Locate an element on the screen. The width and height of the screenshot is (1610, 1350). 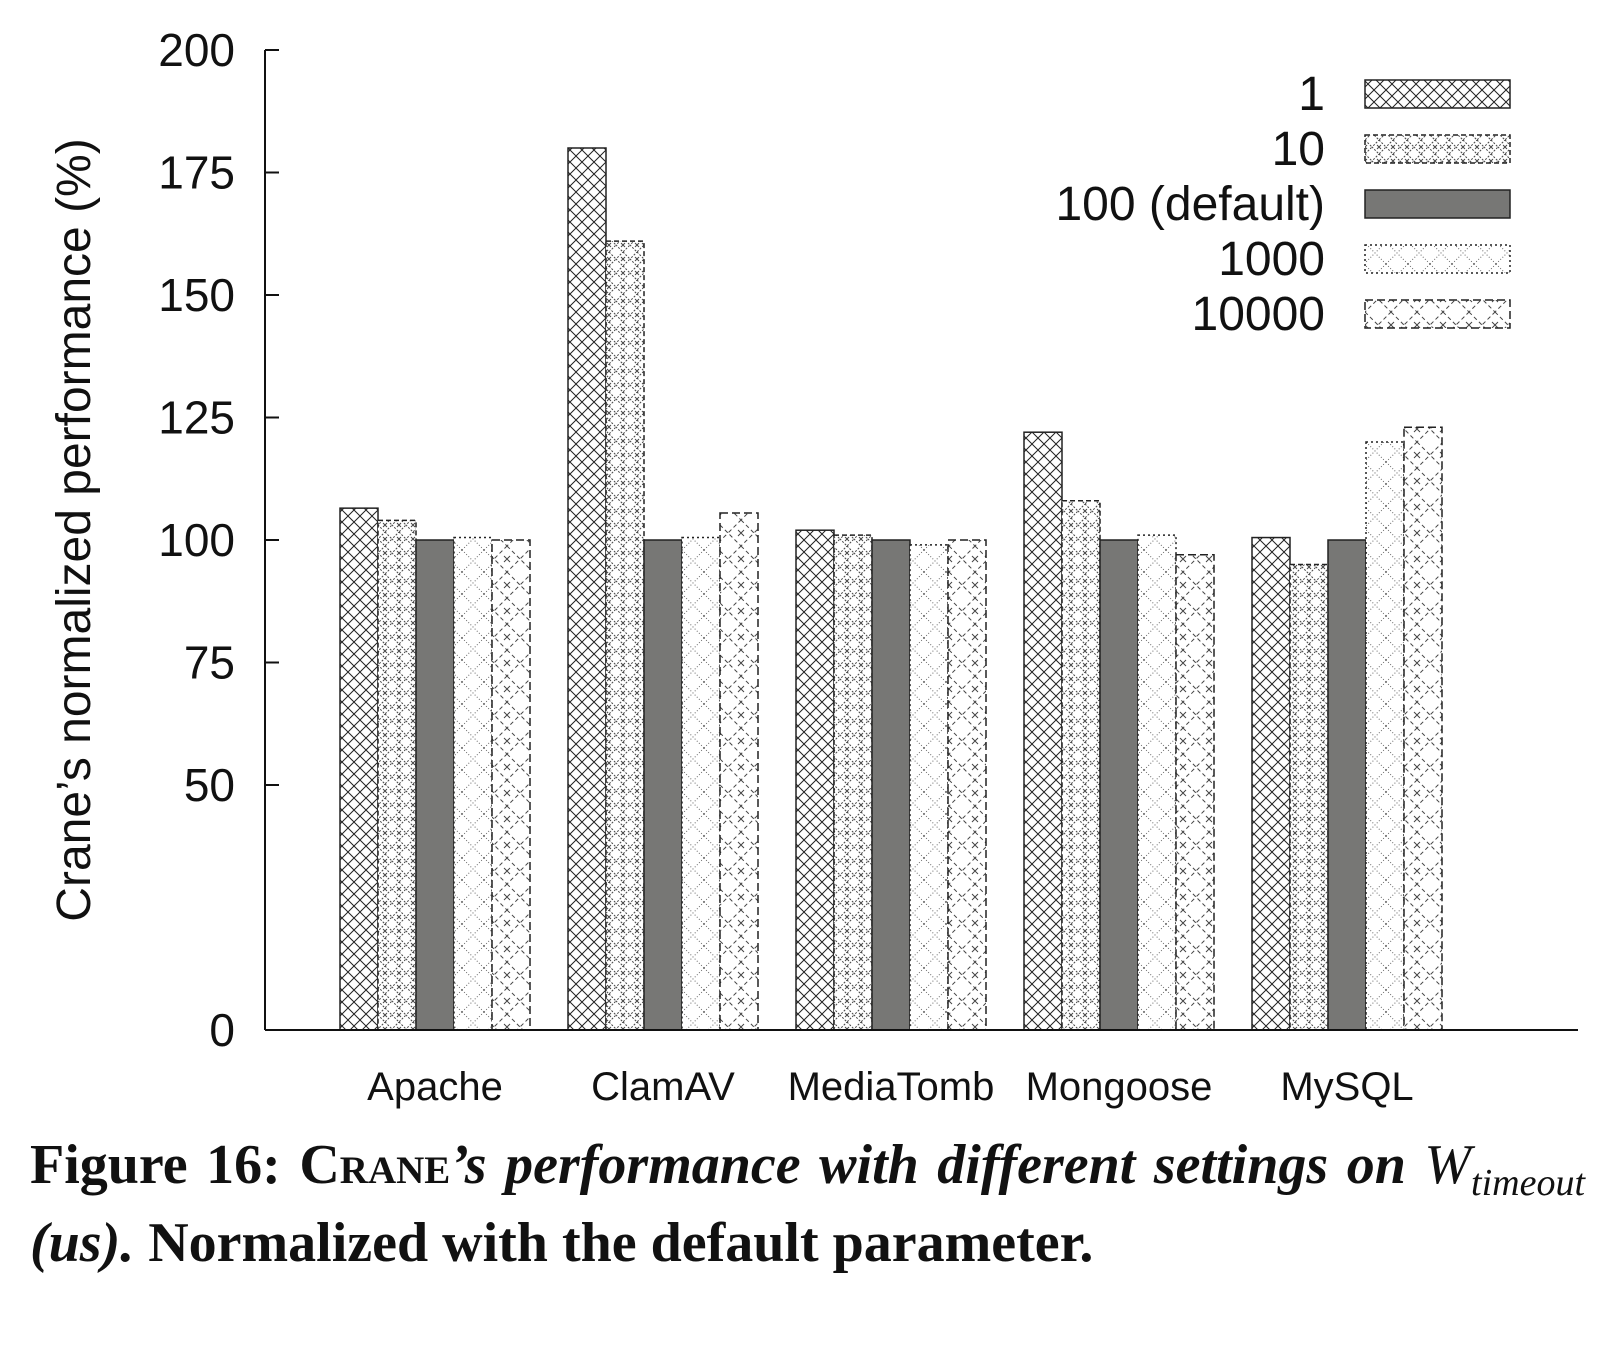
caption-subscript: timeout is located at coordinates (1528, 1183).